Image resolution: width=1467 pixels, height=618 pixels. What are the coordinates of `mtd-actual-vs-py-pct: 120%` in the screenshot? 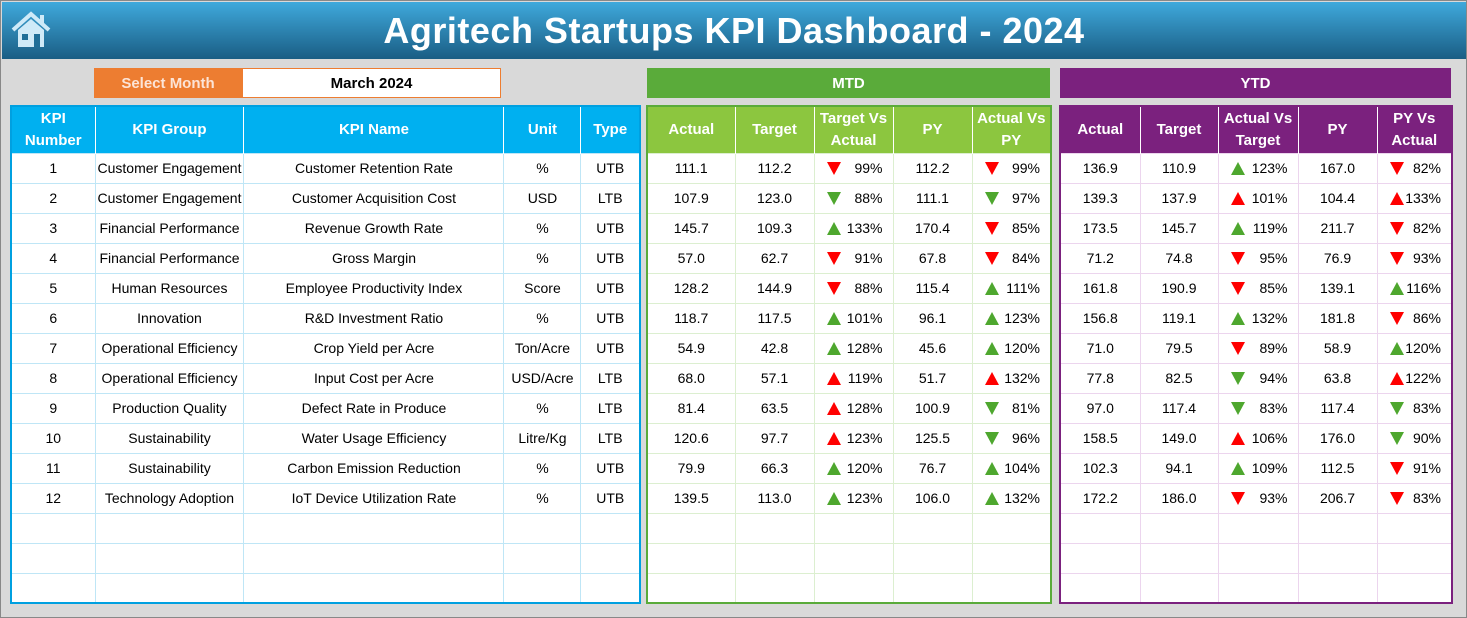 It's located at (1022, 348).